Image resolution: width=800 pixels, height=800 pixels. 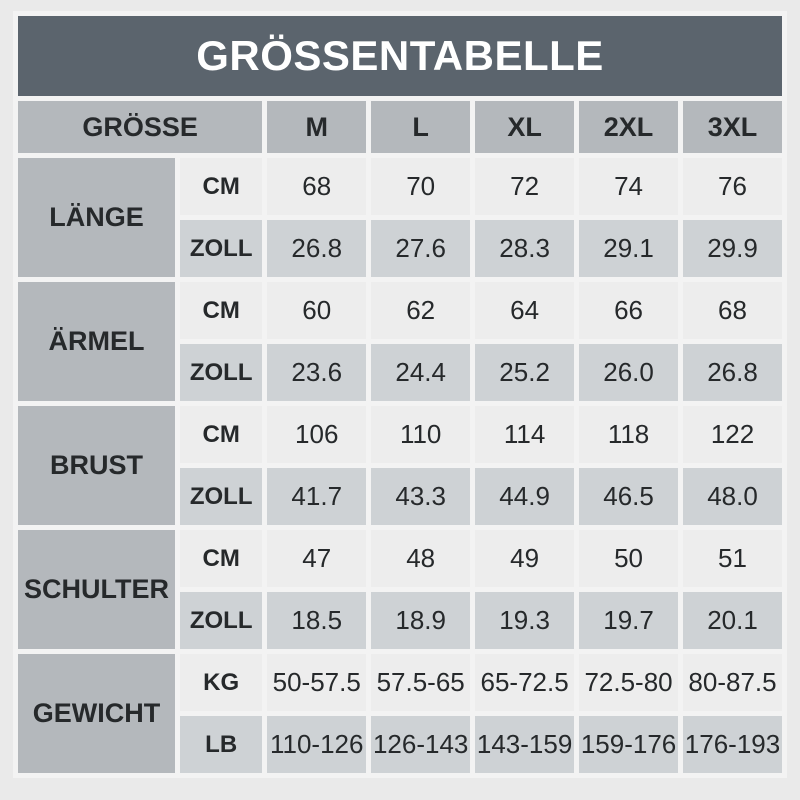 What do you see at coordinates (525, 682) in the screenshot?
I see `size-value-cell: 65-72.5` at bounding box center [525, 682].